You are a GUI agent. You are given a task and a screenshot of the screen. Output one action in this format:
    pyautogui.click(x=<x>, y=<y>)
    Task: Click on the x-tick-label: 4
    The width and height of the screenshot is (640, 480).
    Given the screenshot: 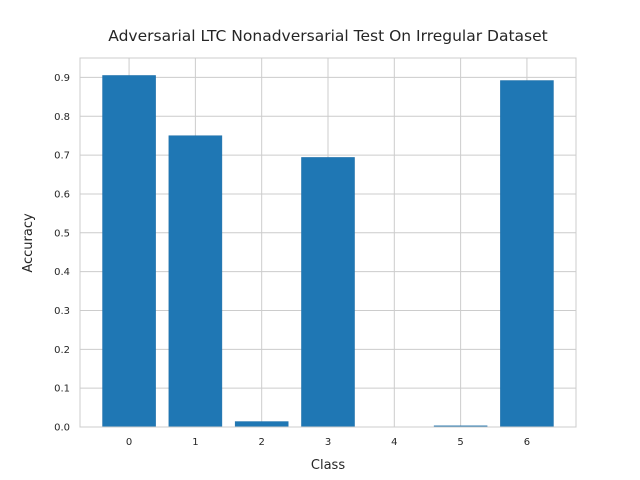 What is the action you would take?
    pyautogui.click(x=394, y=442)
    